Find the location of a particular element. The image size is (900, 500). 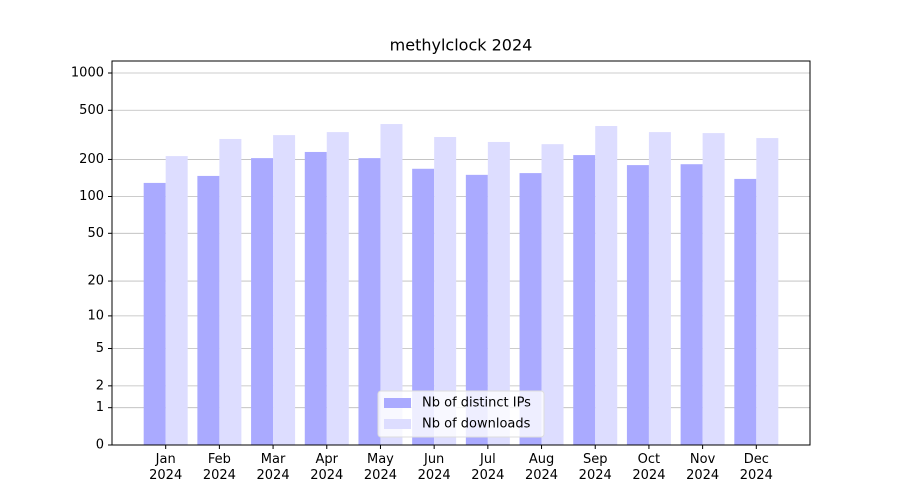

x-tick-label: Oct 2024 is located at coordinates (649, 467).